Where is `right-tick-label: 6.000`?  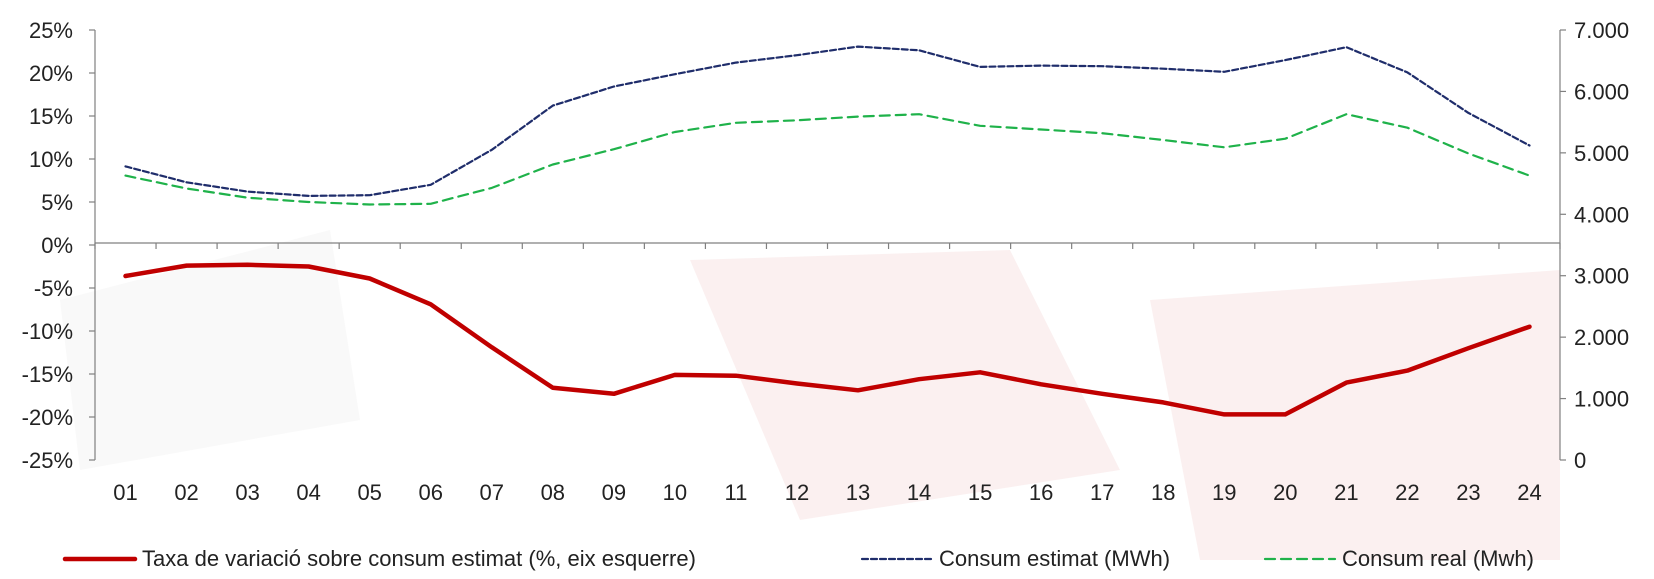 right-tick-label: 6.000 is located at coordinates (1601, 91).